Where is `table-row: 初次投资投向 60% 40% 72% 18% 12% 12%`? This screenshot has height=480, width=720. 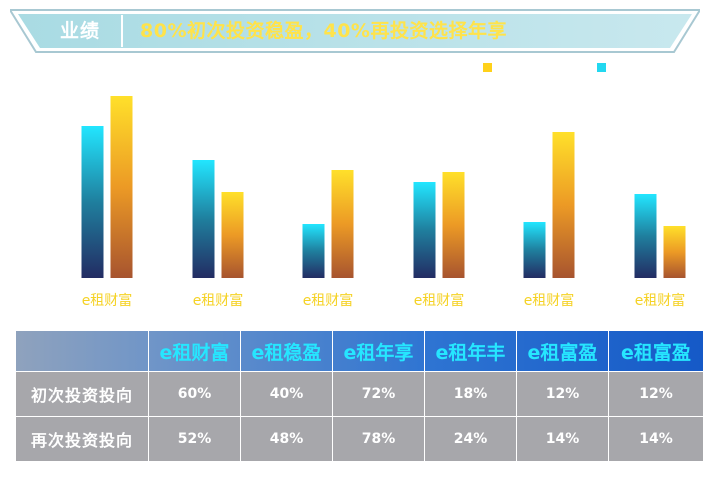
table-row: 初次投资投向 60% 40% 72% 18% 12% 12% is located at coordinates (359, 394).